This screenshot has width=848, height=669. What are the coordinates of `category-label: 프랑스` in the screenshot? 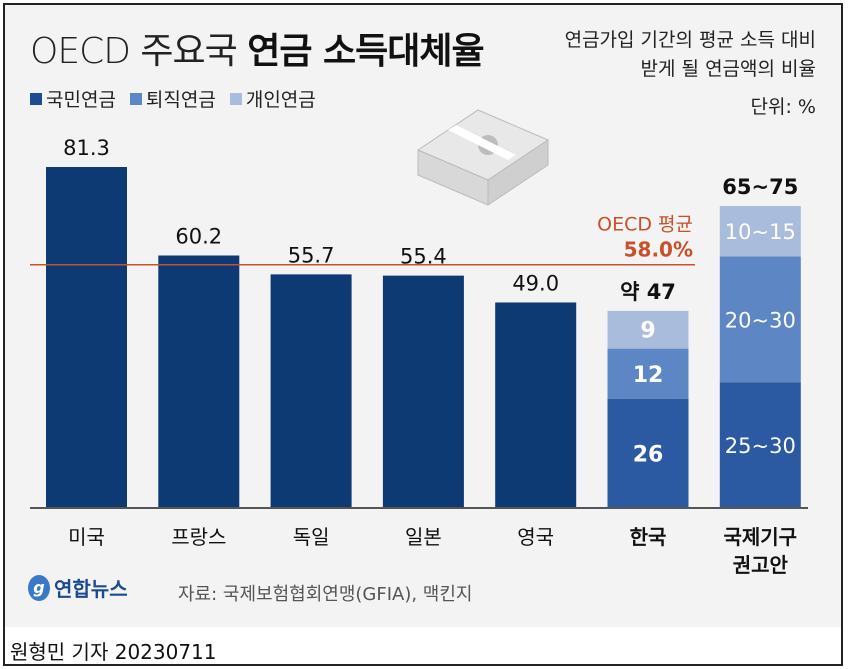 It's located at (198, 537).